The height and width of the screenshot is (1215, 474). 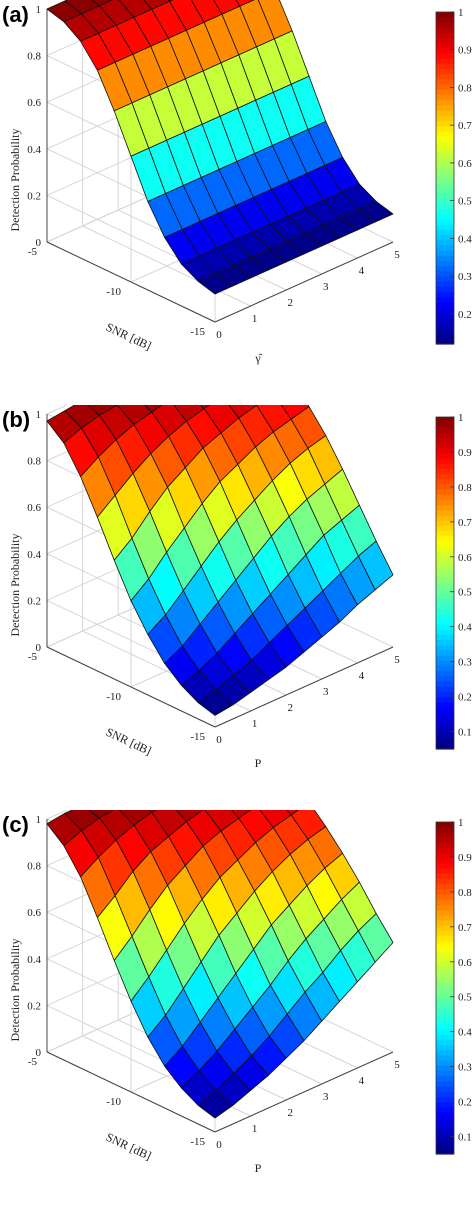 I want to click on colorbar-tick-label: 0.2, so click(x=465, y=698).